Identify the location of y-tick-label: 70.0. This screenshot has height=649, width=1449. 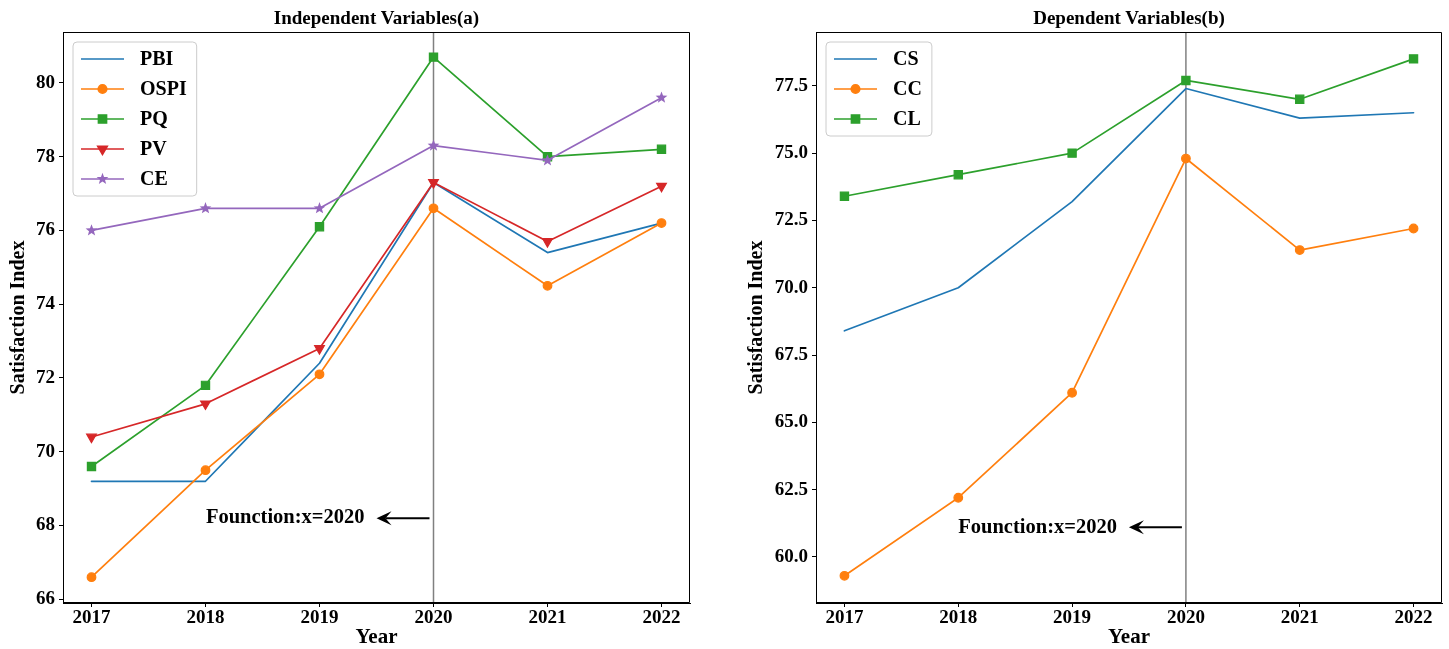
(791, 286).